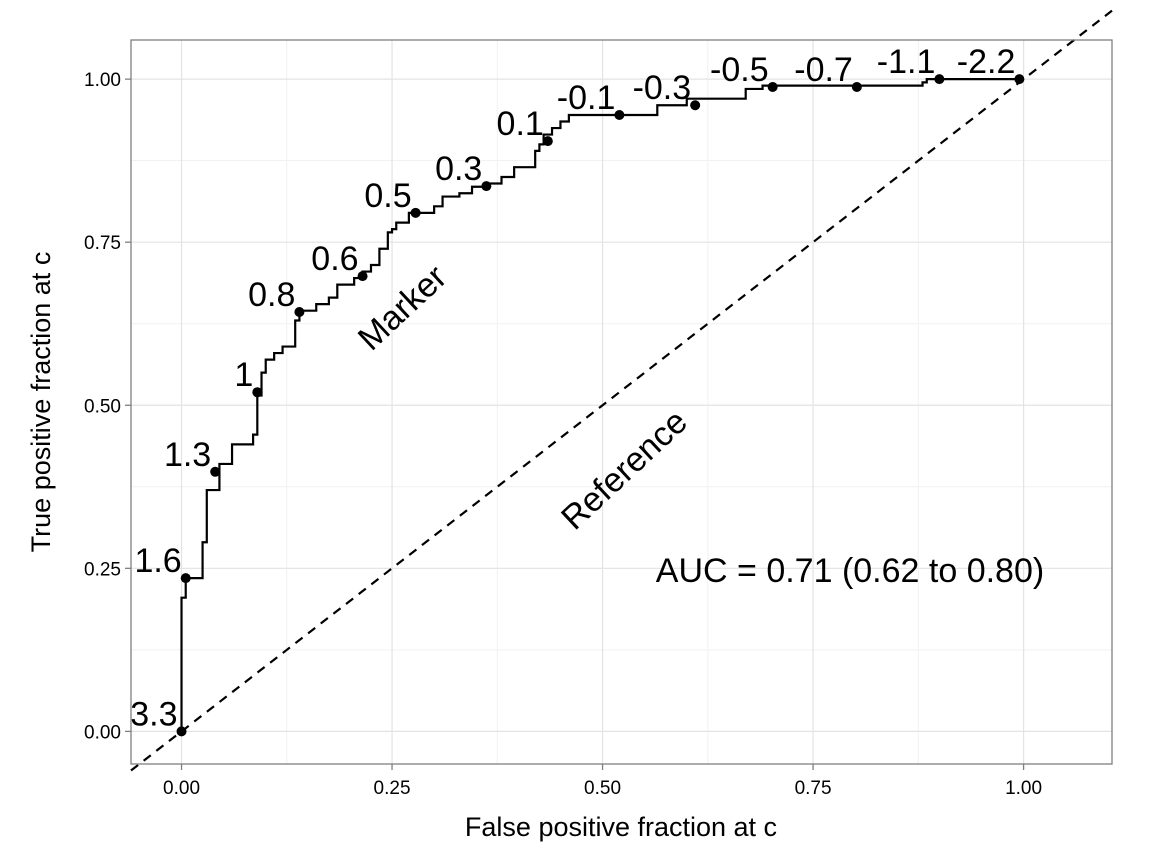 The width and height of the screenshot is (1152, 864). What do you see at coordinates (520, 124) in the screenshot?
I see `cutoff-label: 0.1` at bounding box center [520, 124].